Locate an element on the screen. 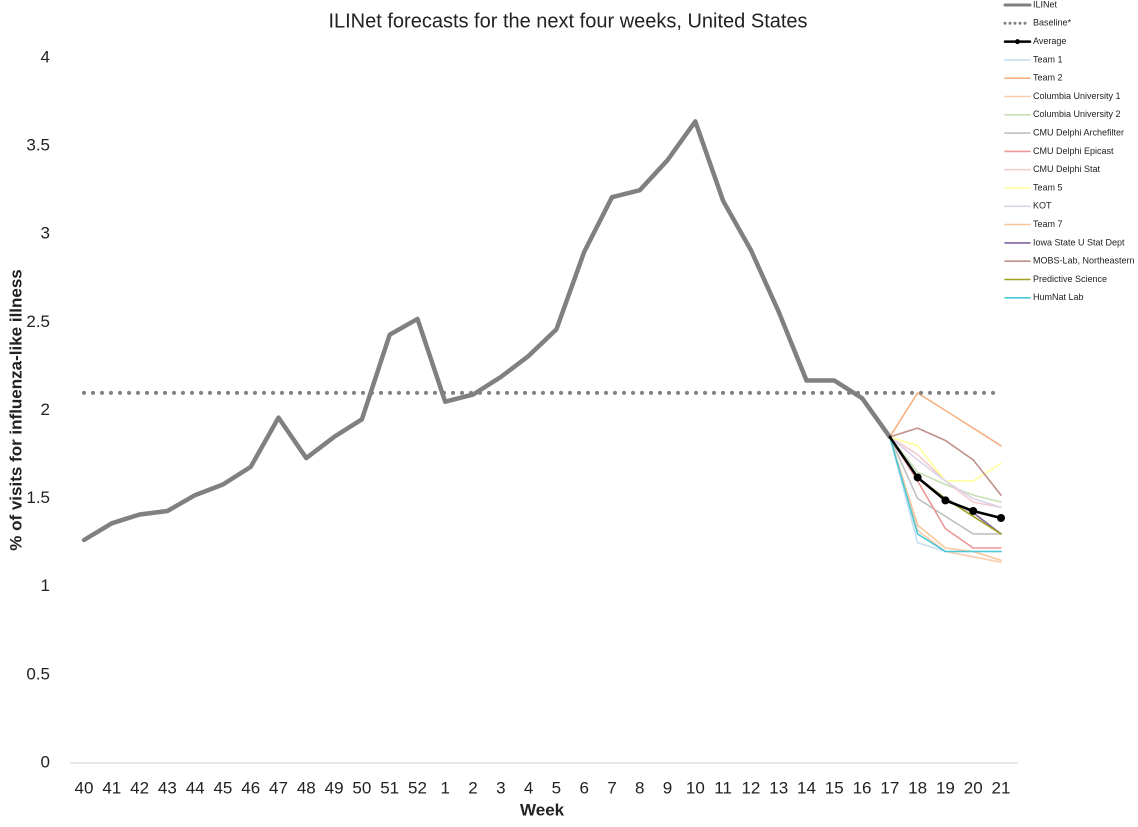  legend-label: Baseline* is located at coordinates (1052, 23).